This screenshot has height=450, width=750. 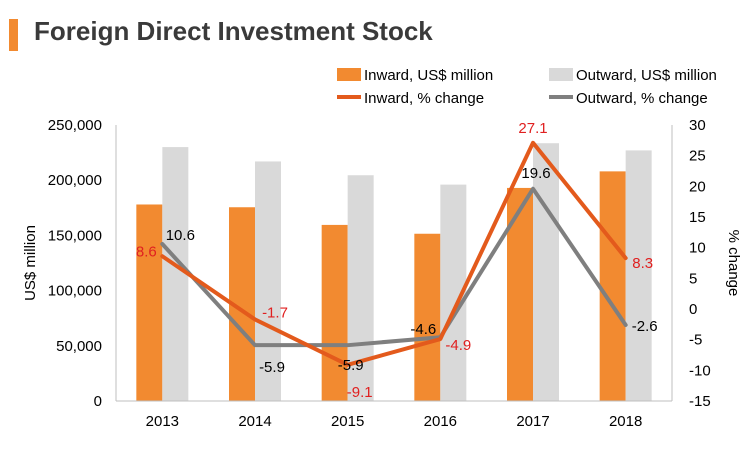 I want to click on x-tick-2017: 2017, so click(x=532, y=421).